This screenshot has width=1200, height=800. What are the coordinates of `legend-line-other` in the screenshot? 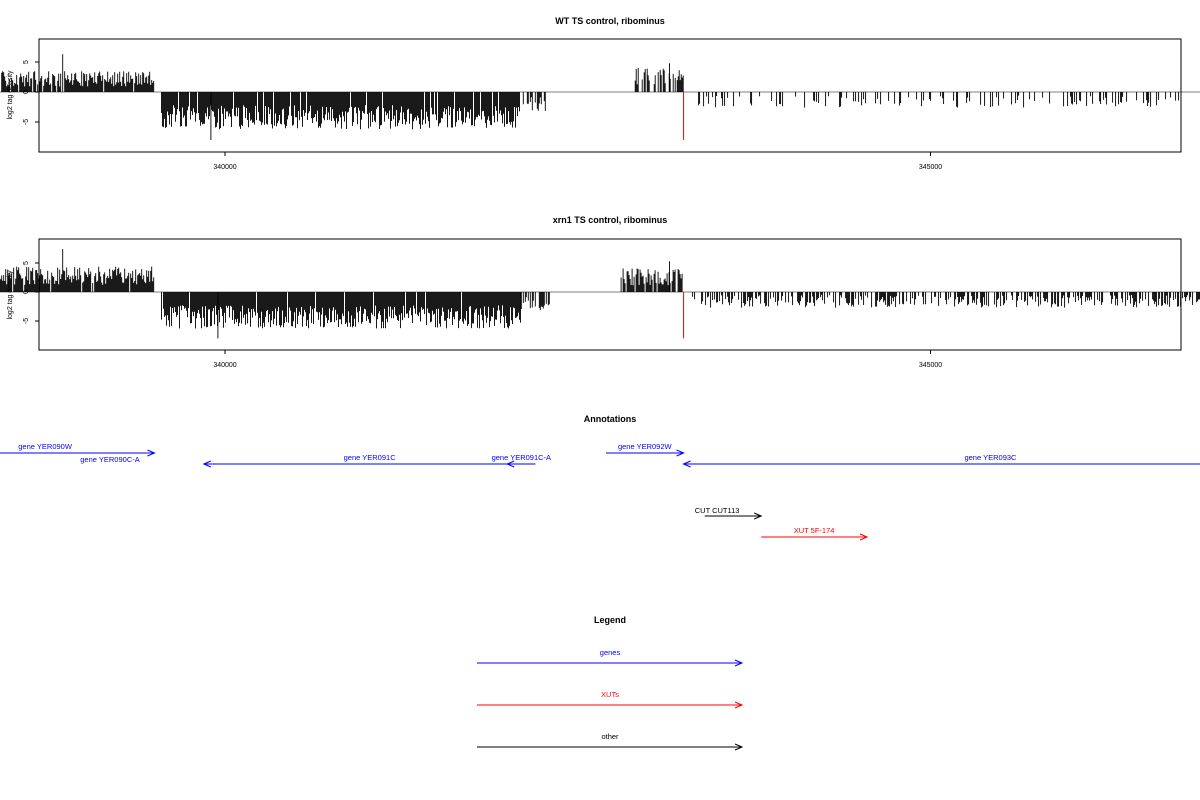 It's located at (610, 747).